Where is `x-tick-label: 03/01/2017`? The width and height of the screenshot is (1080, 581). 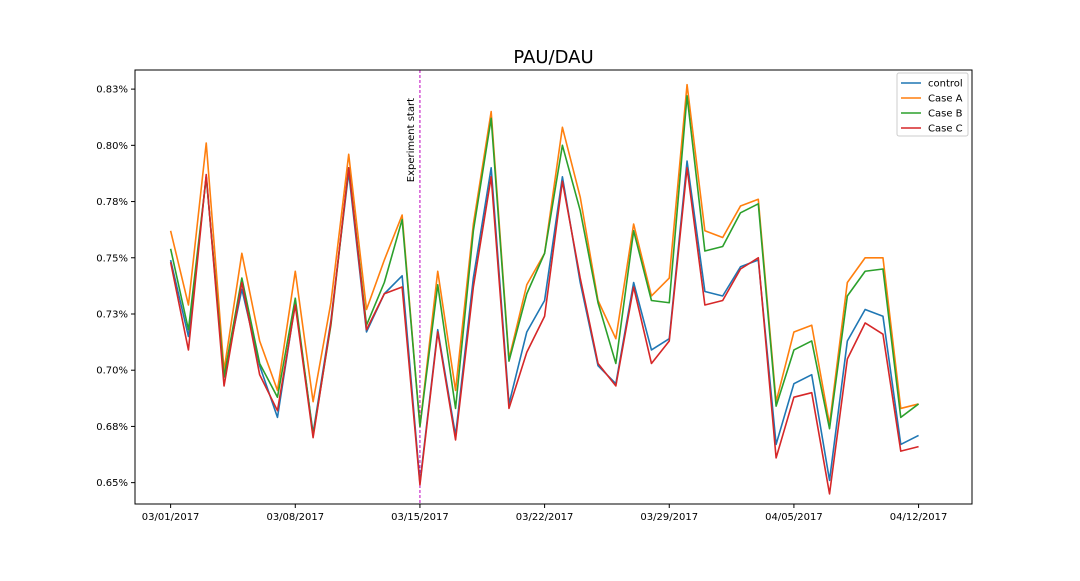 x-tick-label: 03/01/2017 is located at coordinates (171, 517).